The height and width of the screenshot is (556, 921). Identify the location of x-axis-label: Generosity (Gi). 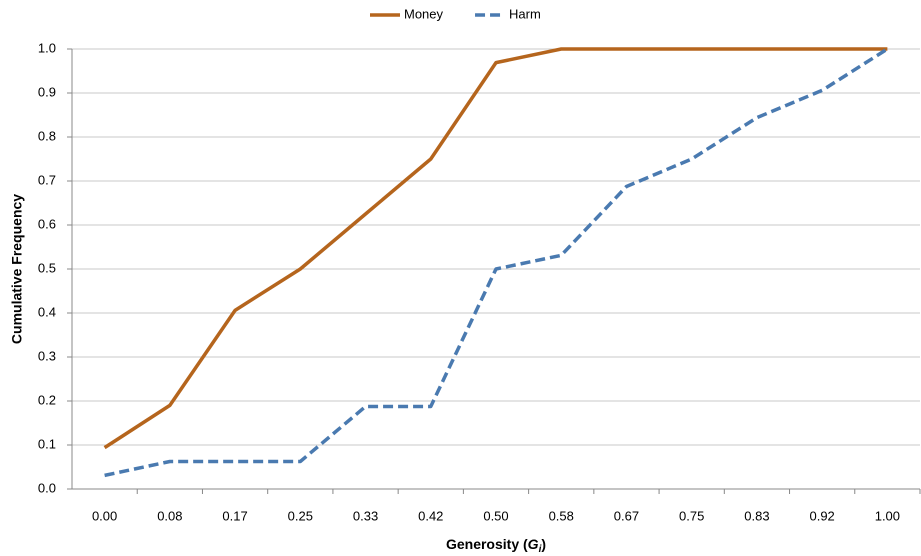
(496, 545).